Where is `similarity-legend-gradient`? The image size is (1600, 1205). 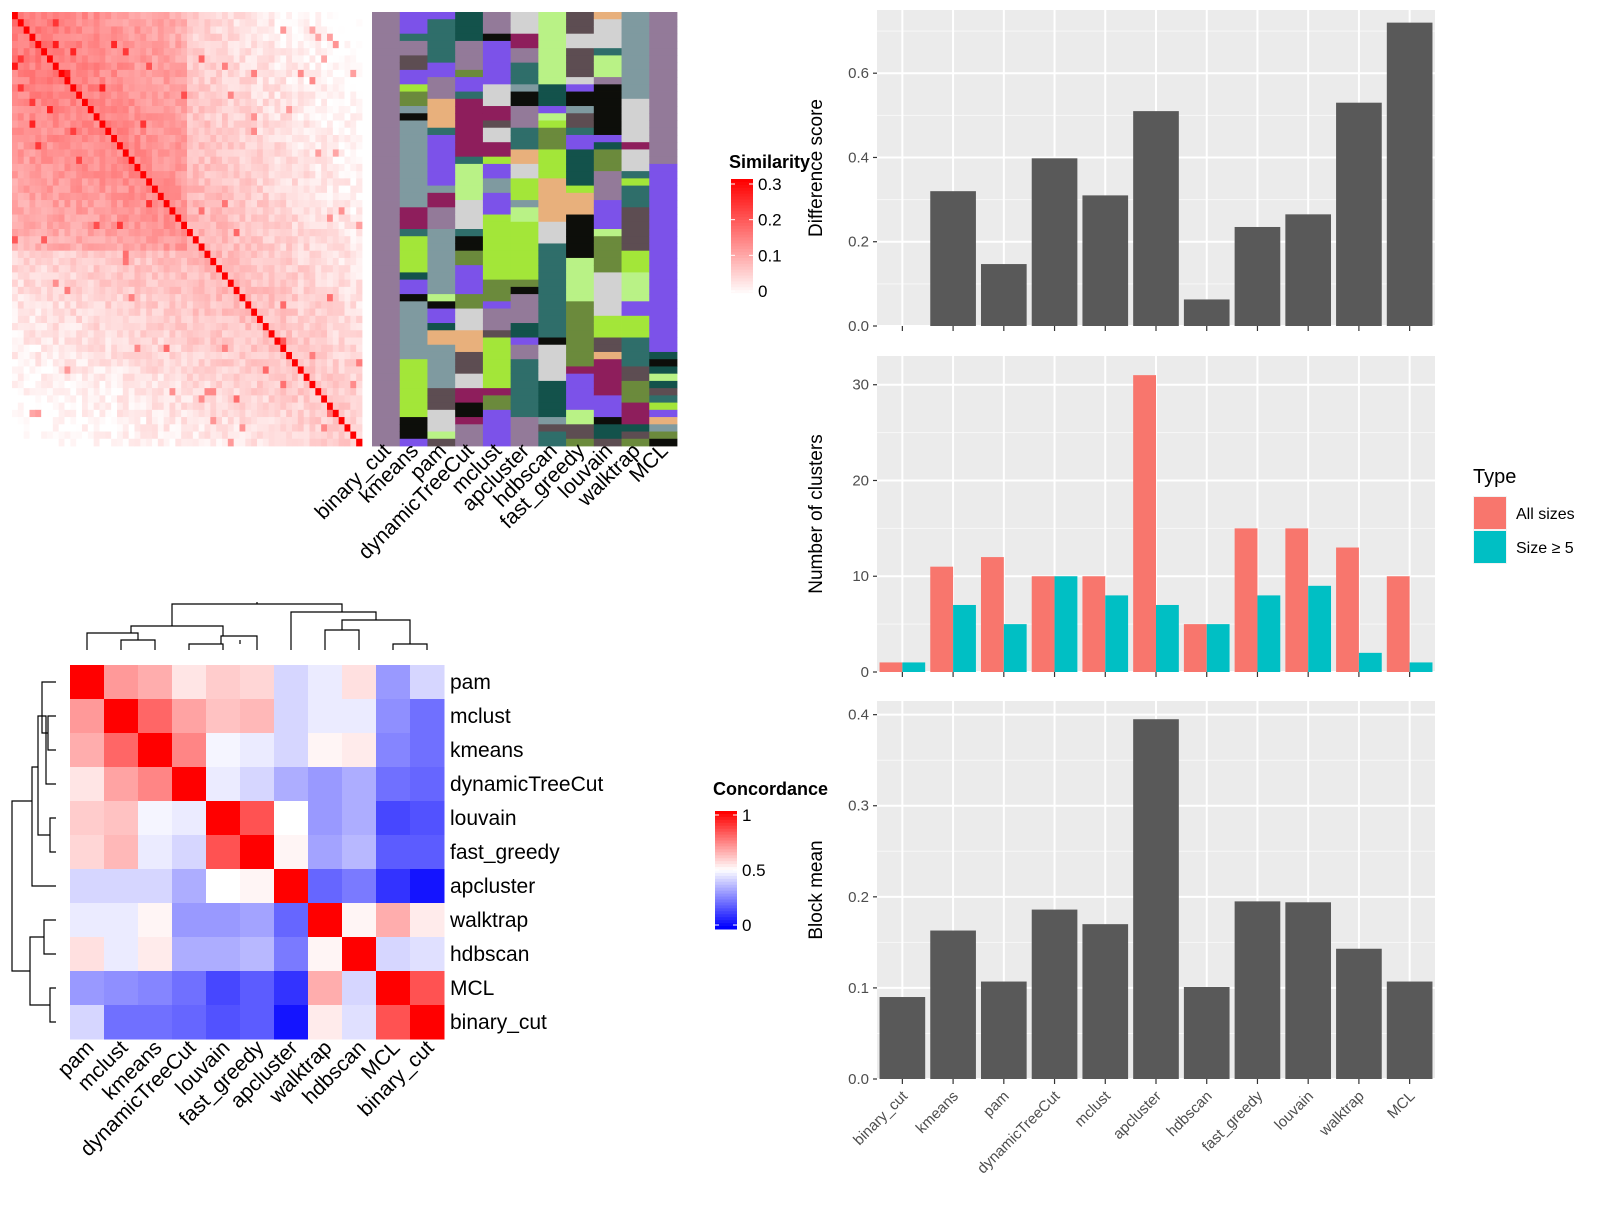
similarity-legend-gradient is located at coordinates (742, 189).